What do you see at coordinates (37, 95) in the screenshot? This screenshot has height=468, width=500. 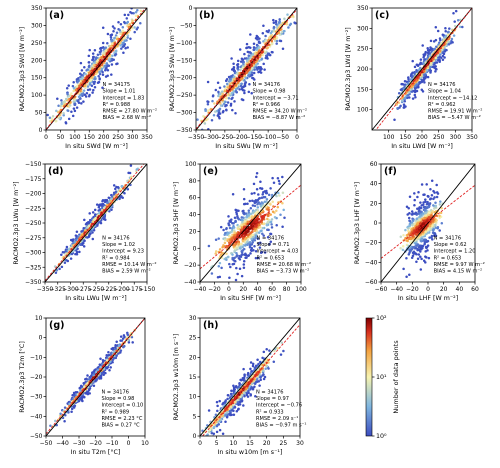 I see `y-tick-label: 100` at bounding box center [37, 95].